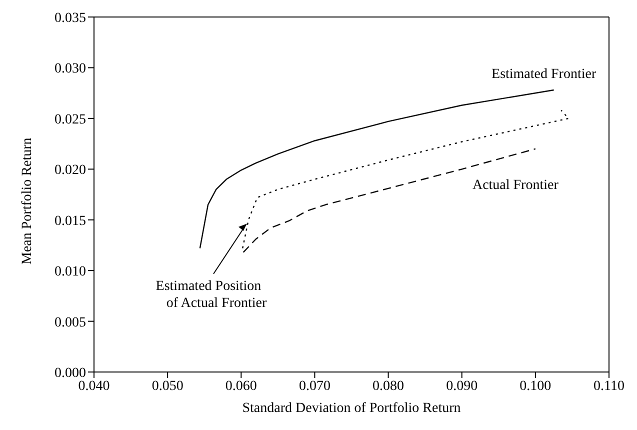 The image size is (637, 430). What do you see at coordinates (544, 74) in the screenshot?
I see `series-label: Estimated Frontier` at bounding box center [544, 74].